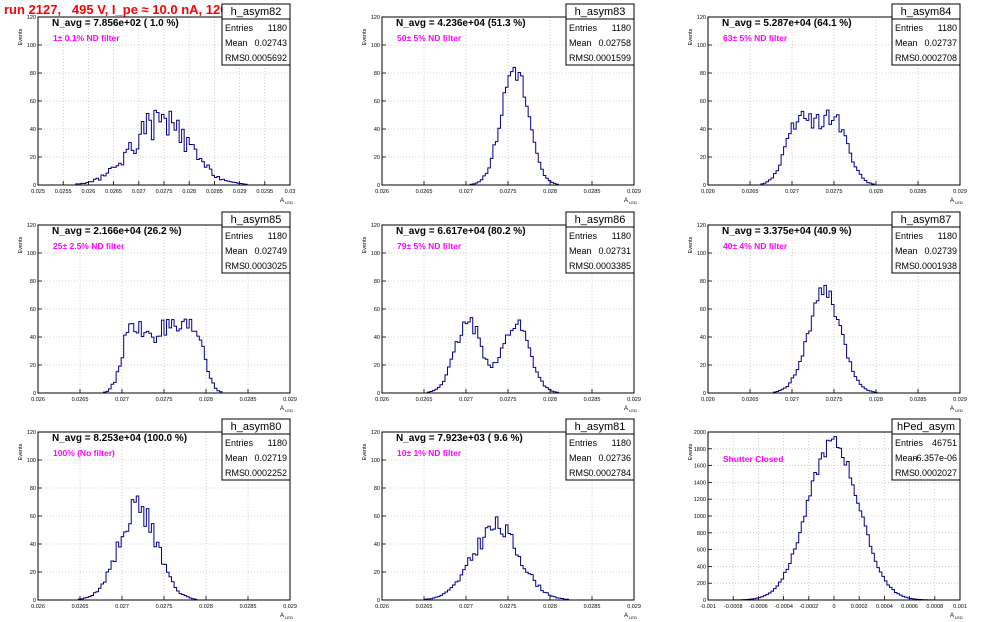  Describe the element at coordinates (755, 38) in the screenshot. I see `filter-note: 63± 5% ND filter` at that location.